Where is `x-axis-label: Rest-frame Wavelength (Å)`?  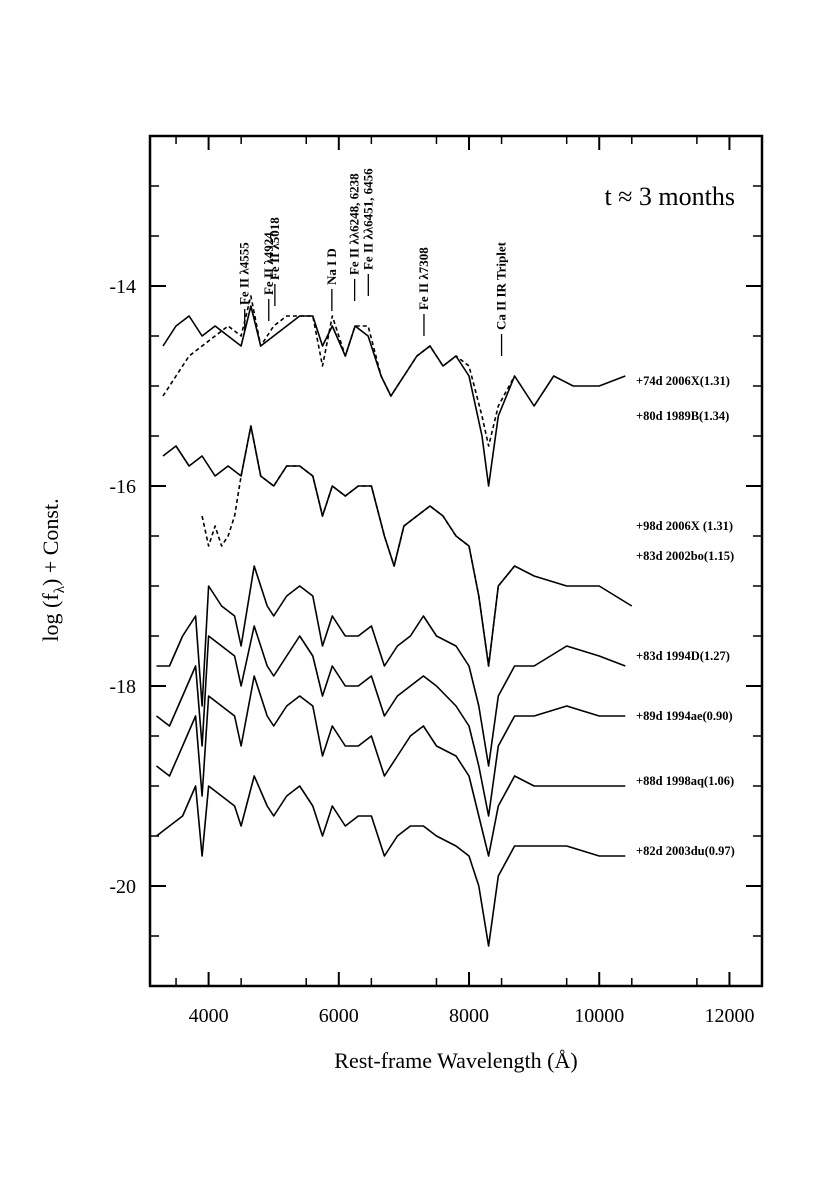 x-axis-label: Rest-frame Wavelength (Å) is located at coordinates (455, 1060).